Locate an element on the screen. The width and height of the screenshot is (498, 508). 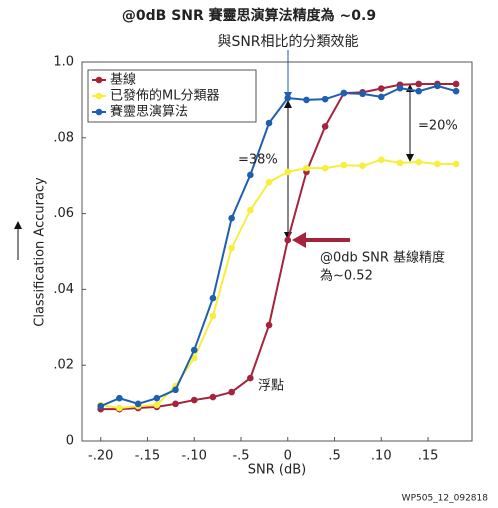
chart-title: @0dB SNR 賽靈思演算法精度為 ~0.9 is located at coordinates (249, 15).